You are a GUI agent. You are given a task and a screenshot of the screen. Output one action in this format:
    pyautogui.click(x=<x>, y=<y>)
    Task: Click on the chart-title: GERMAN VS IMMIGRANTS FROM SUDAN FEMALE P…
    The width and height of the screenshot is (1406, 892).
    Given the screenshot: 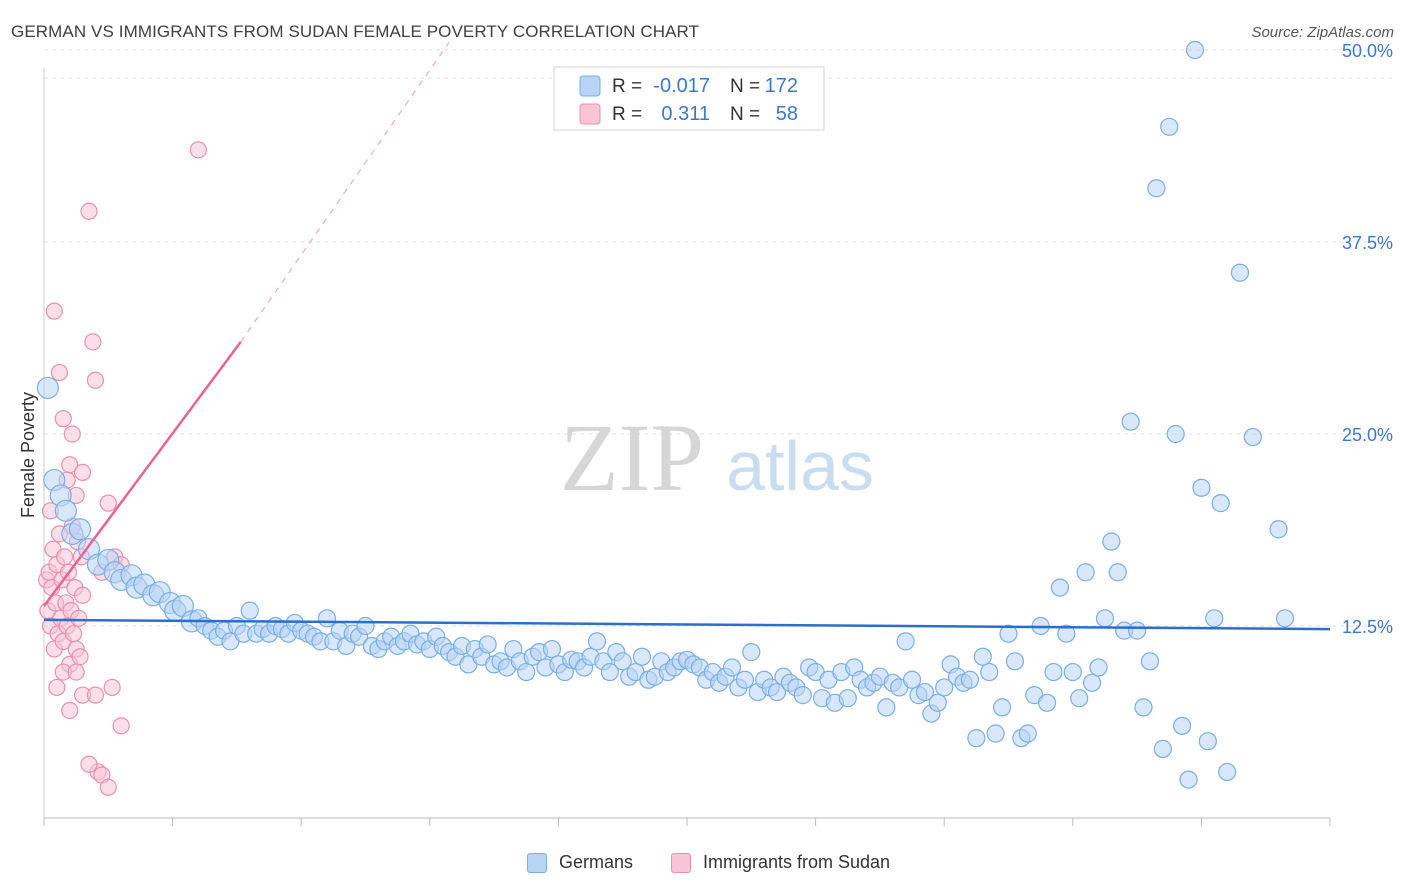 What is the action you would take?
    pyautogui.click(x=355, y=31)
    